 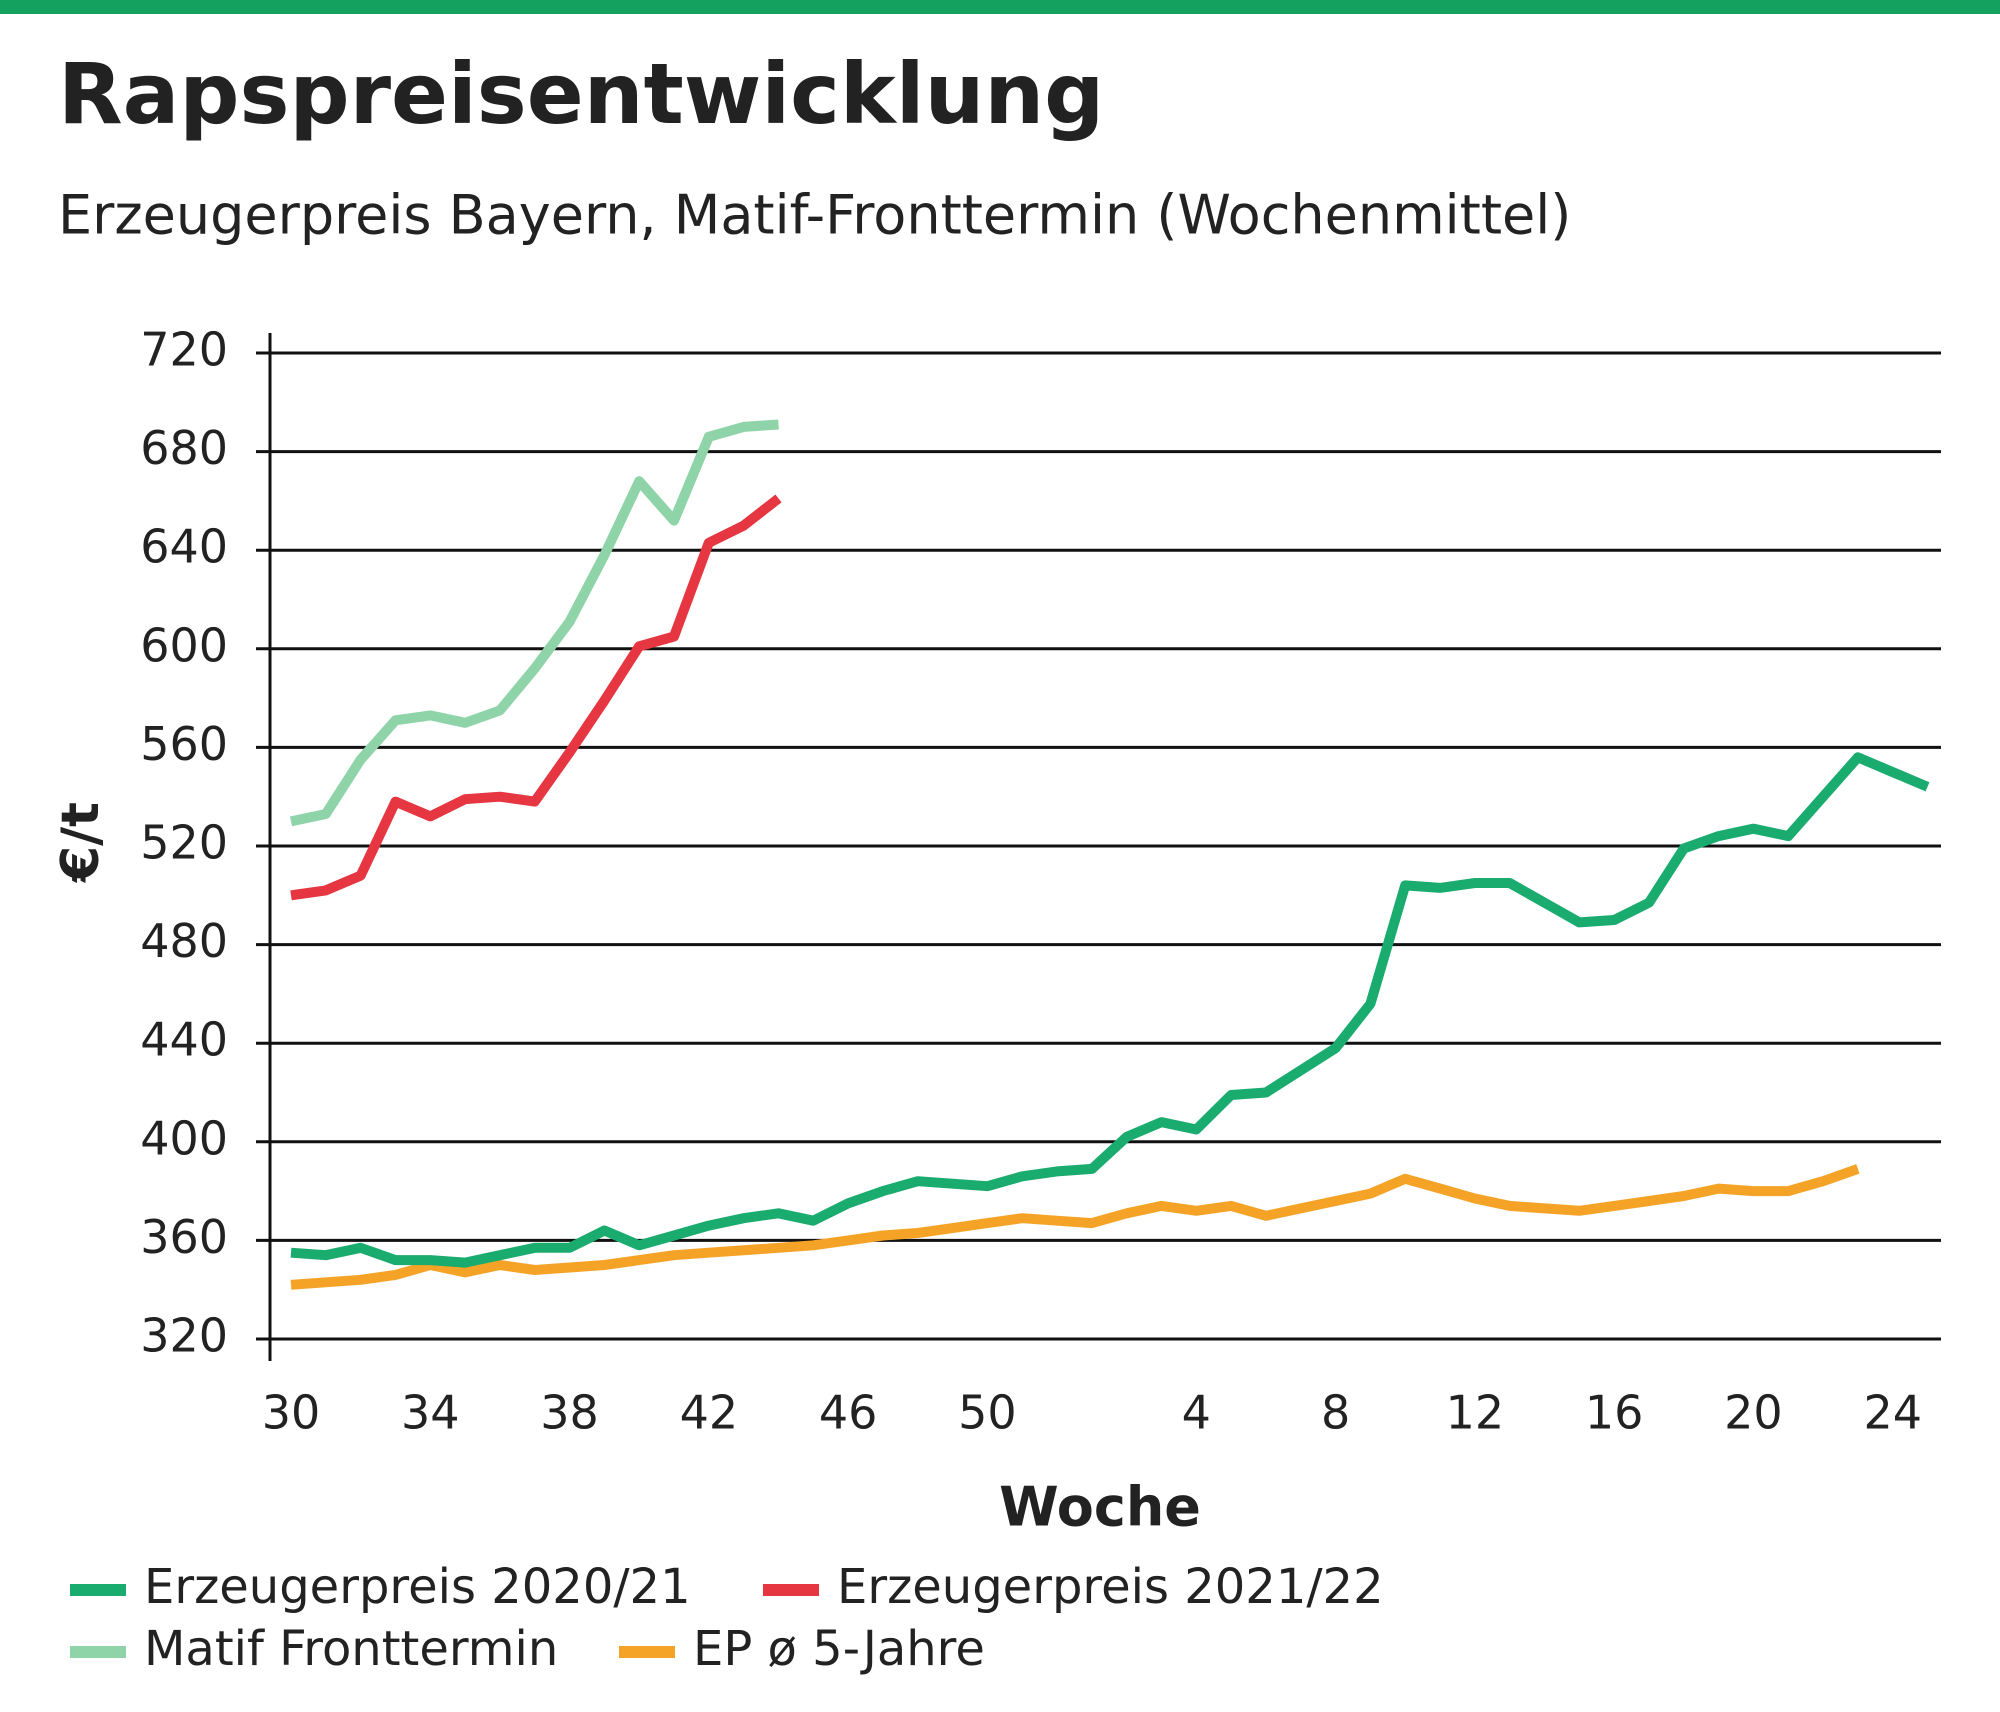 What do you see at coordinates (1000, 7) in the screenshot?
I see `top-bar` at bounding box center [1000, 7].